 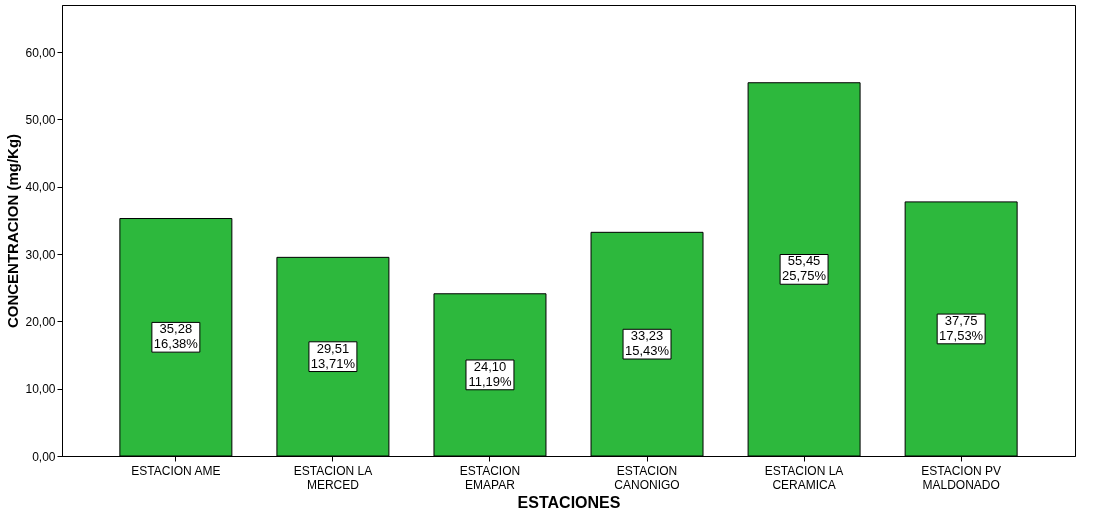 I want to click on x-tick-label: ESTACION AME, so click(x=176, y=470).